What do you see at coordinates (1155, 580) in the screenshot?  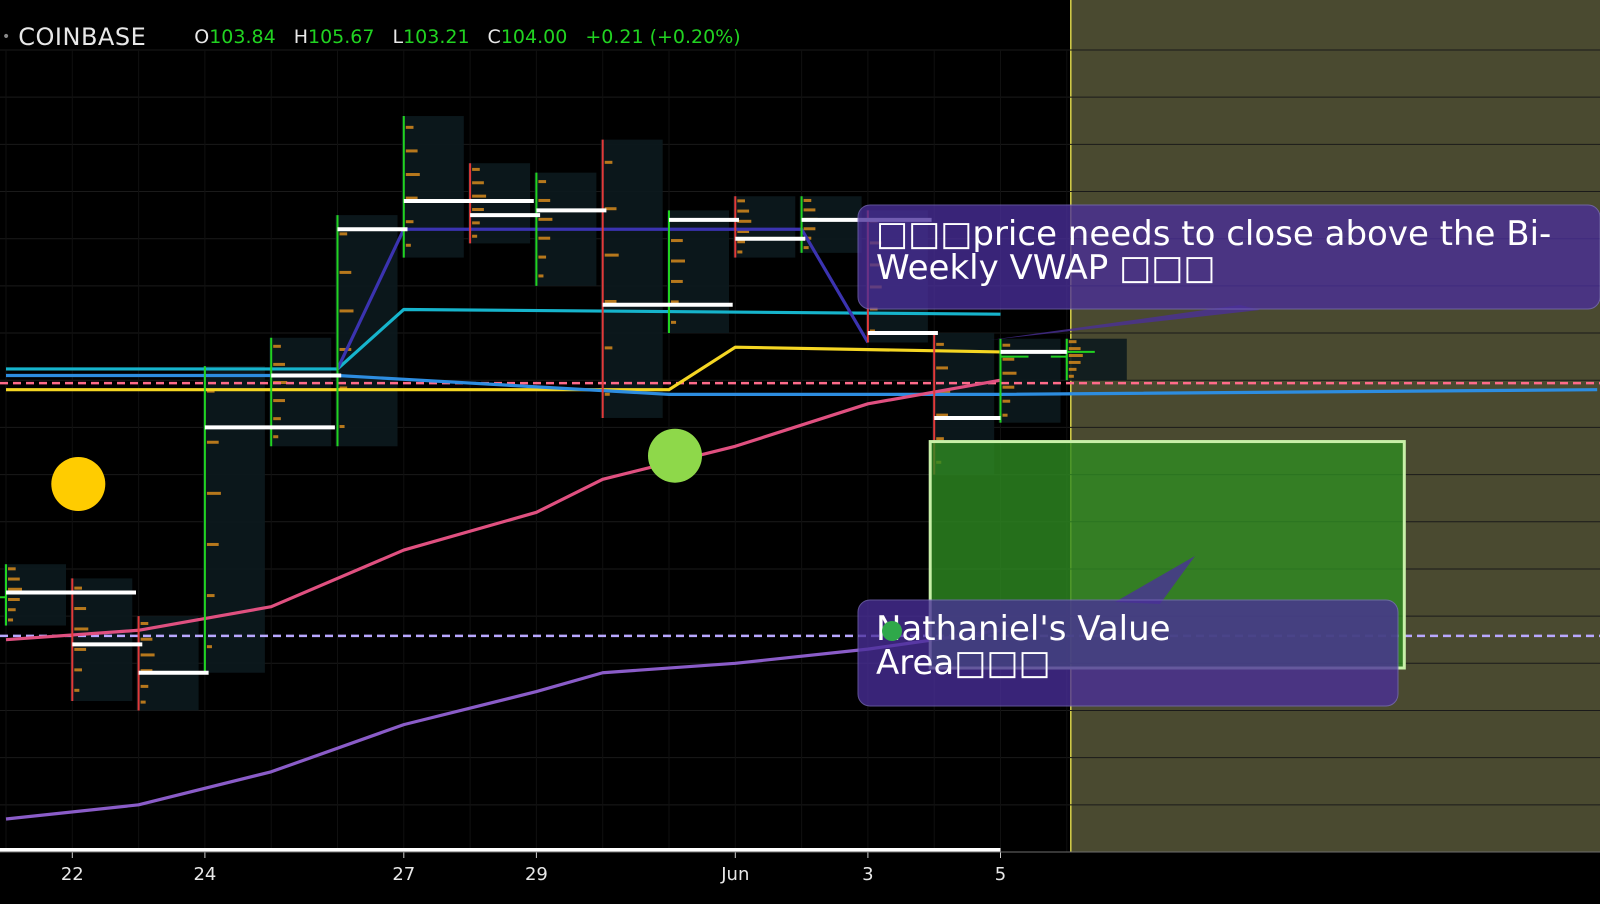 I see `callout-bottom-pointer` at bounding box center [1155, 580].